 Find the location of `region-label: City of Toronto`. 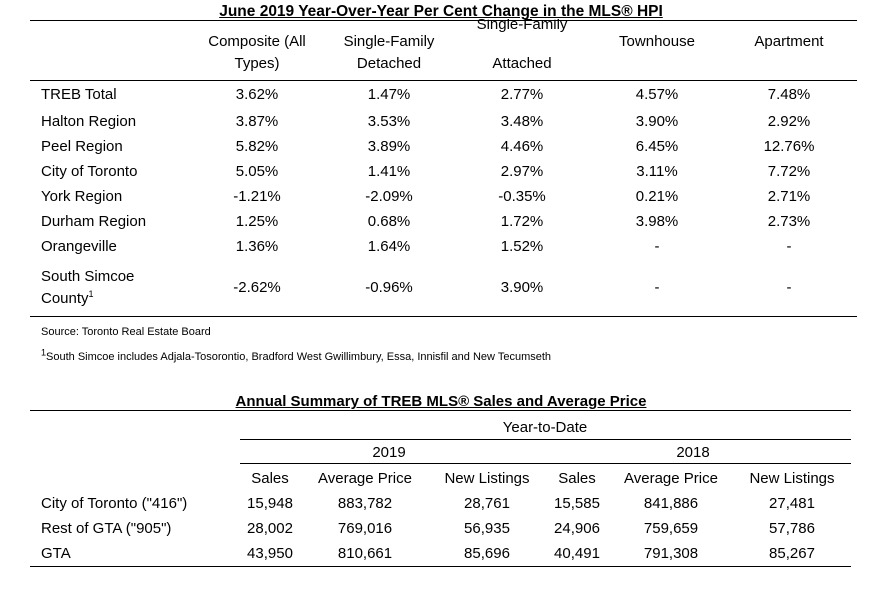

region-label: City of Toronto is located at coordinates (89, 171).